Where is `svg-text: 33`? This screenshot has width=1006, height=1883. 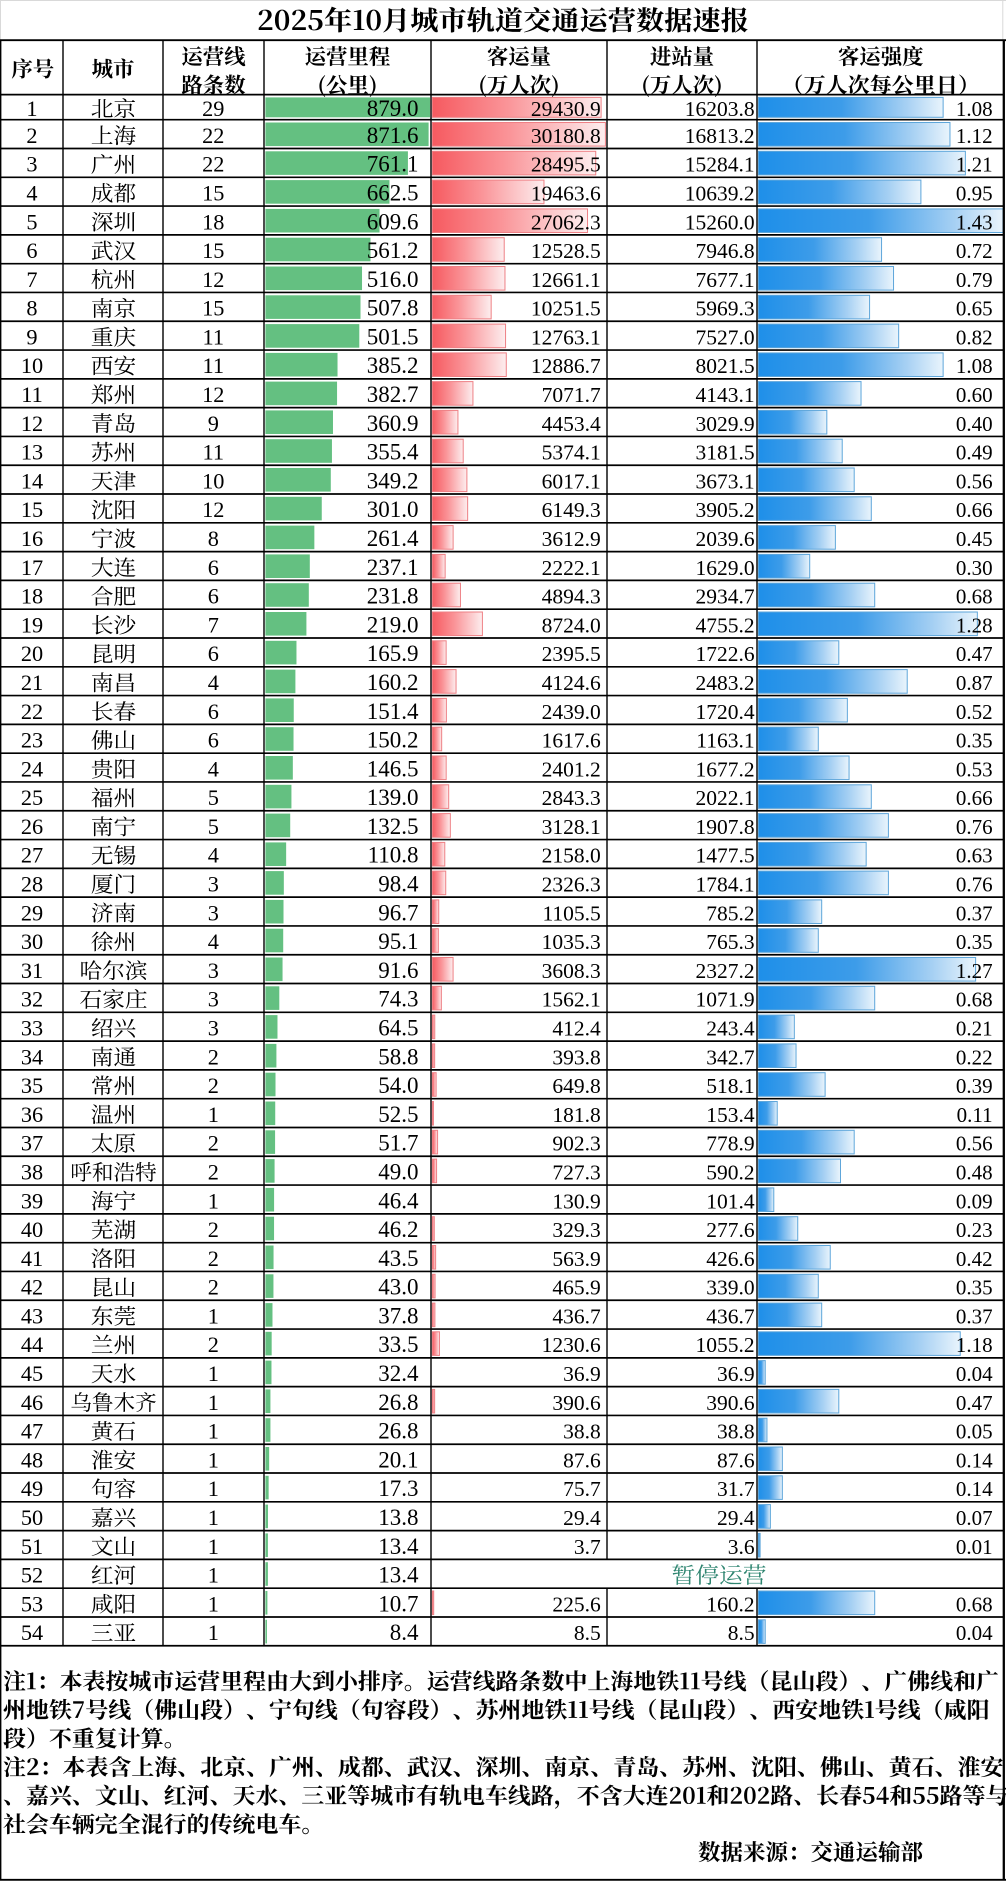 svg-text: 33 is located at coordinates (32, 1028).